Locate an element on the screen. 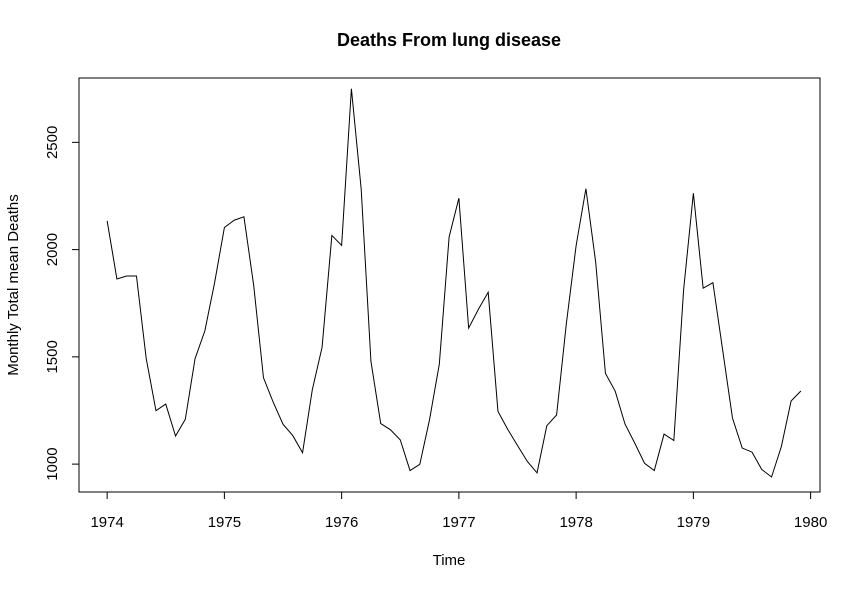 The width and height of the screenshot is (860, 590). x-tick-label: 1979 is located at coordinates (693, 522).